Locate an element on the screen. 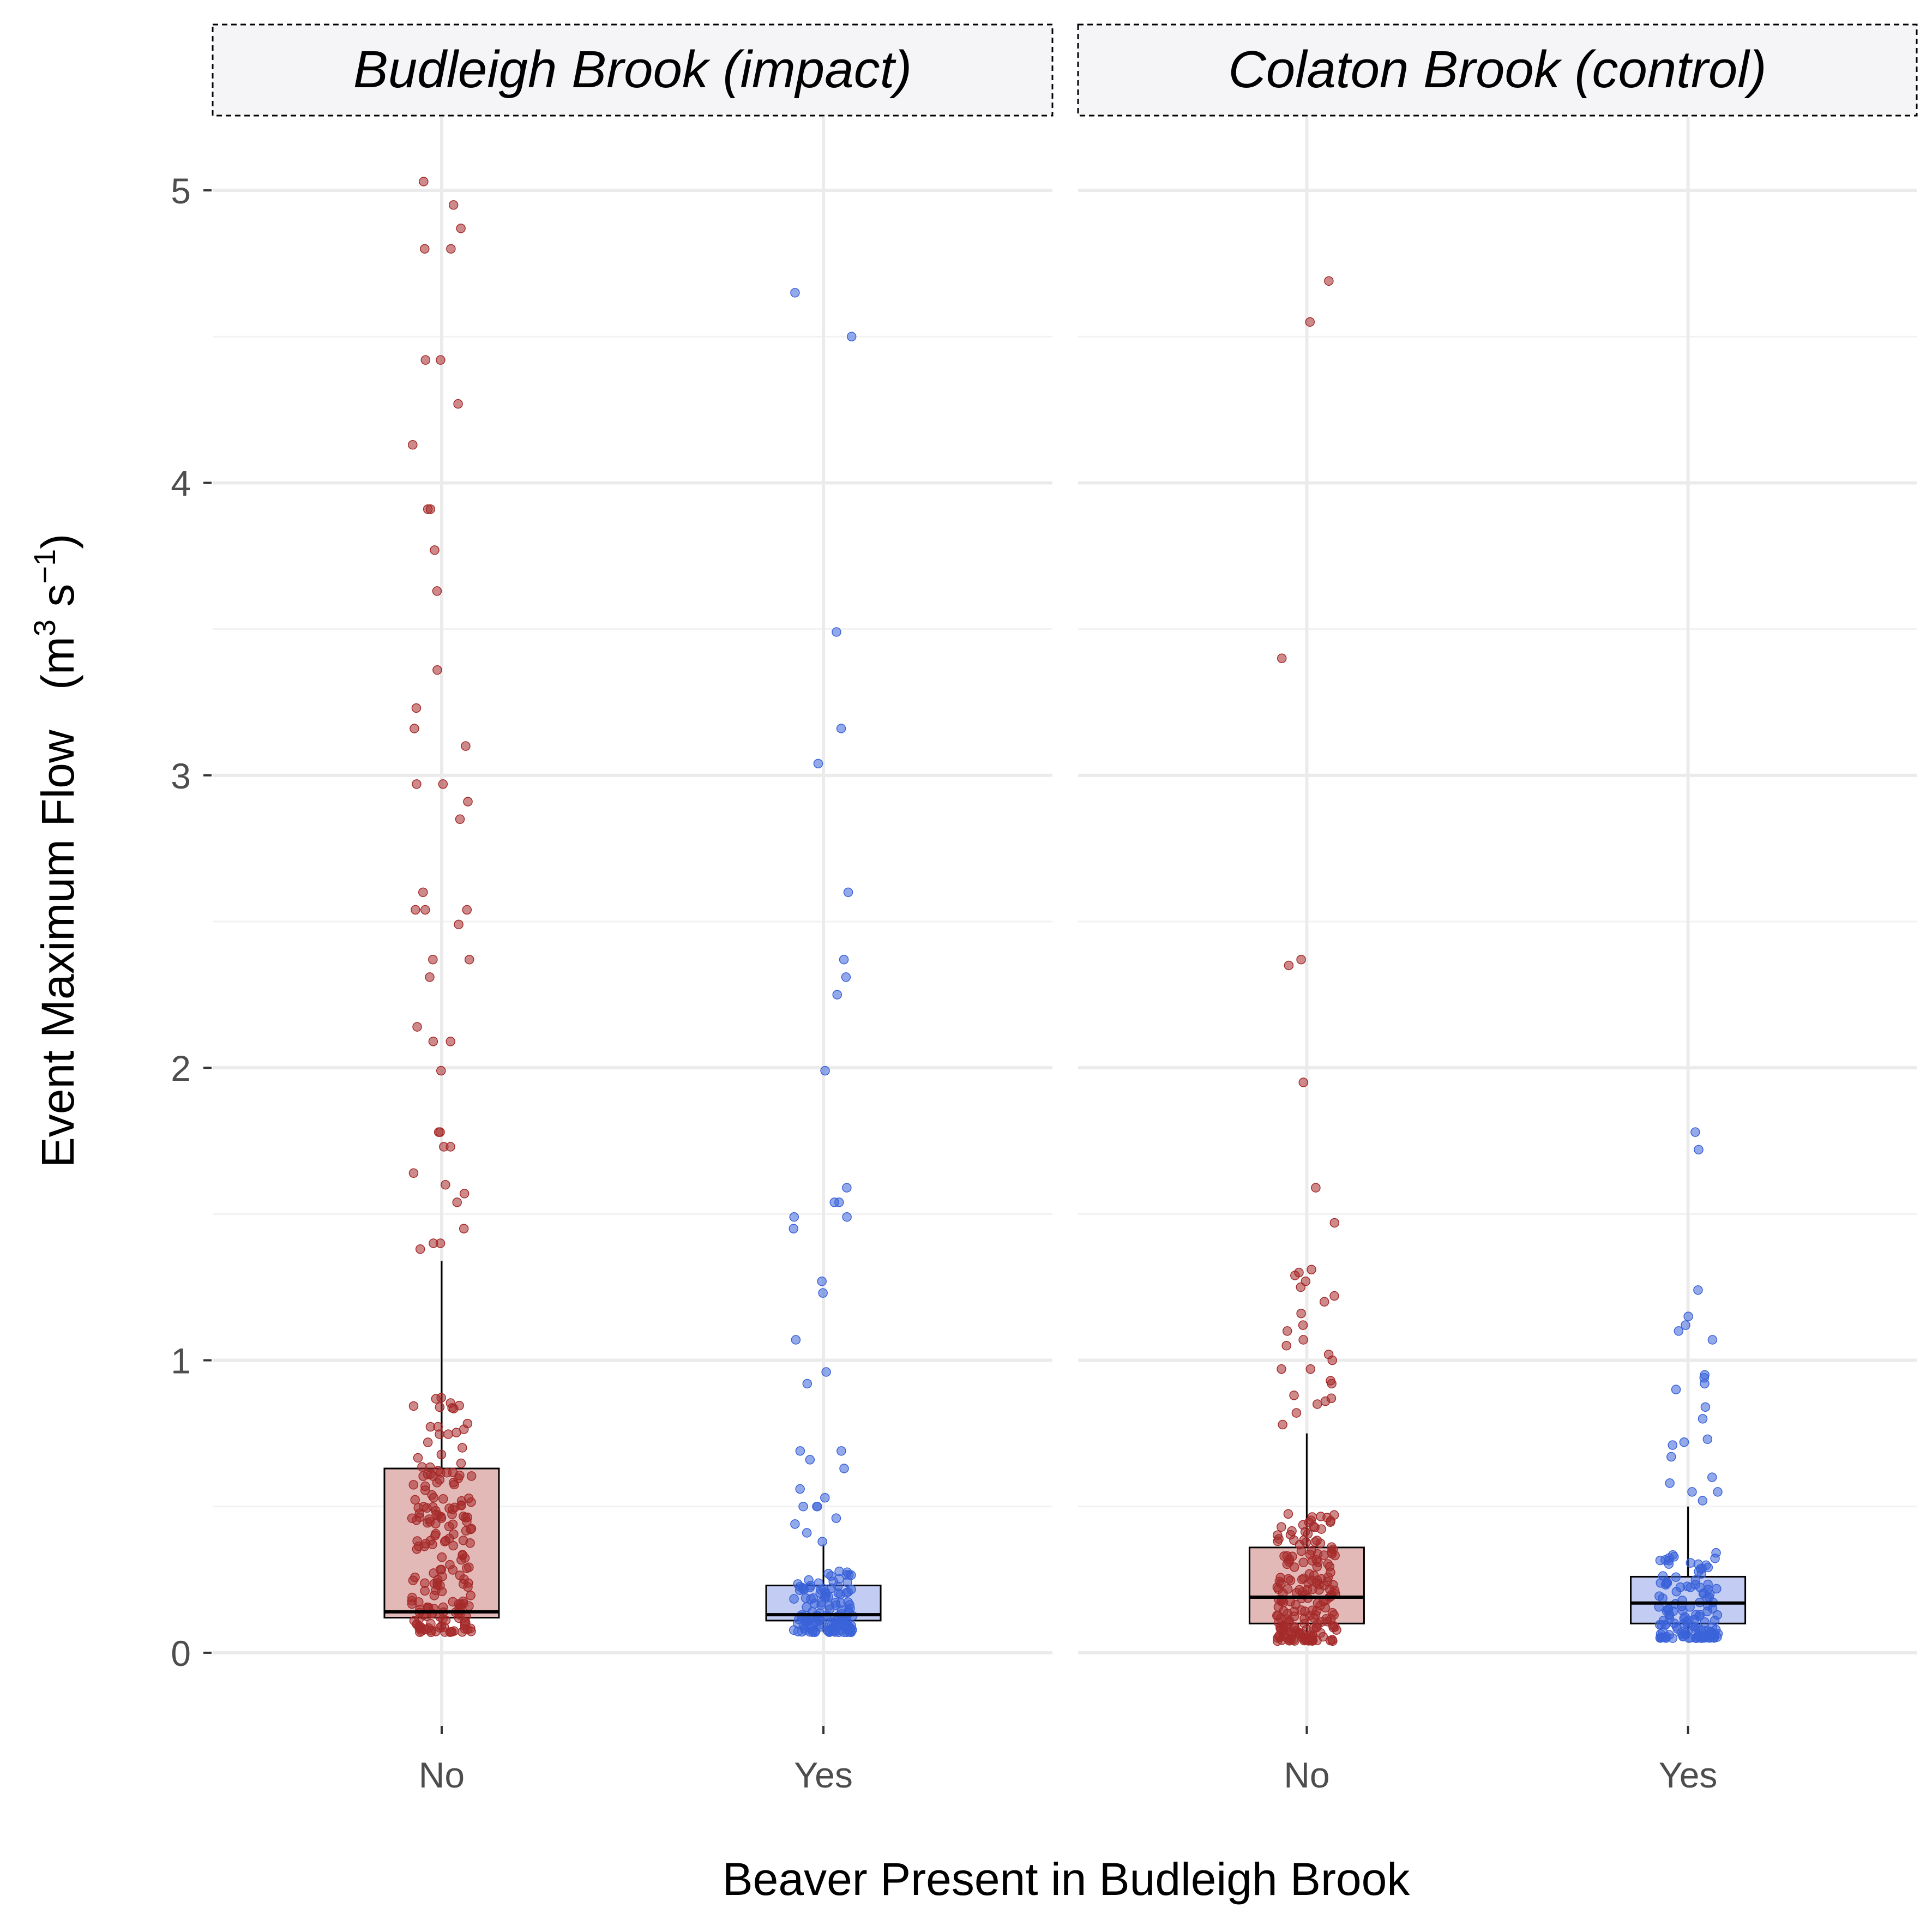 The image size is (1932, 1932). box-group-yes is located at coordinates (823, 963).